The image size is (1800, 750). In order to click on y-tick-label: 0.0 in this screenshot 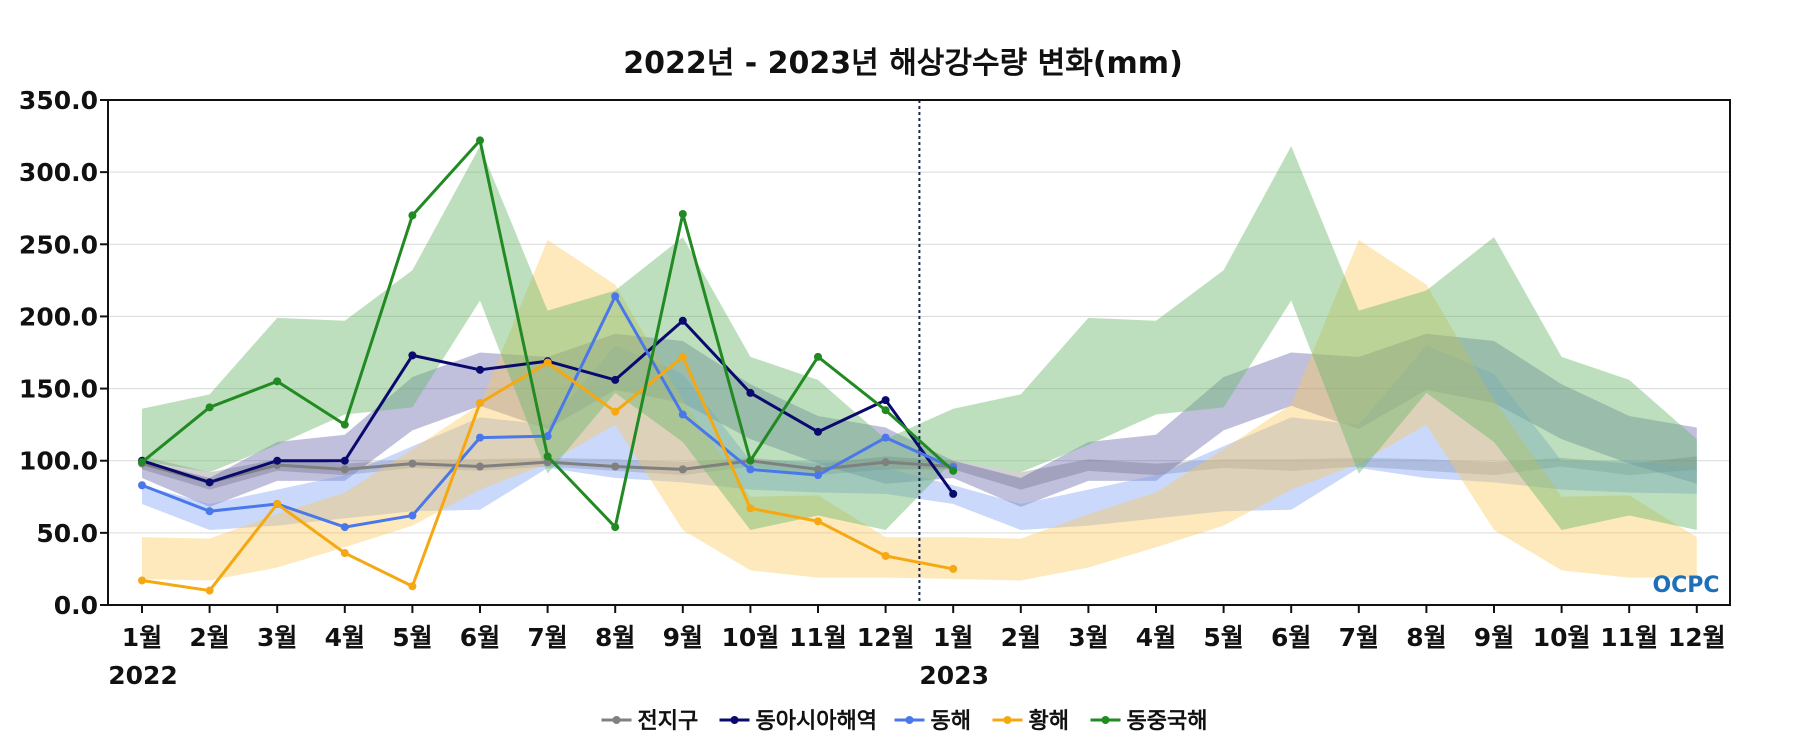, I will do `click(76, 605)`.